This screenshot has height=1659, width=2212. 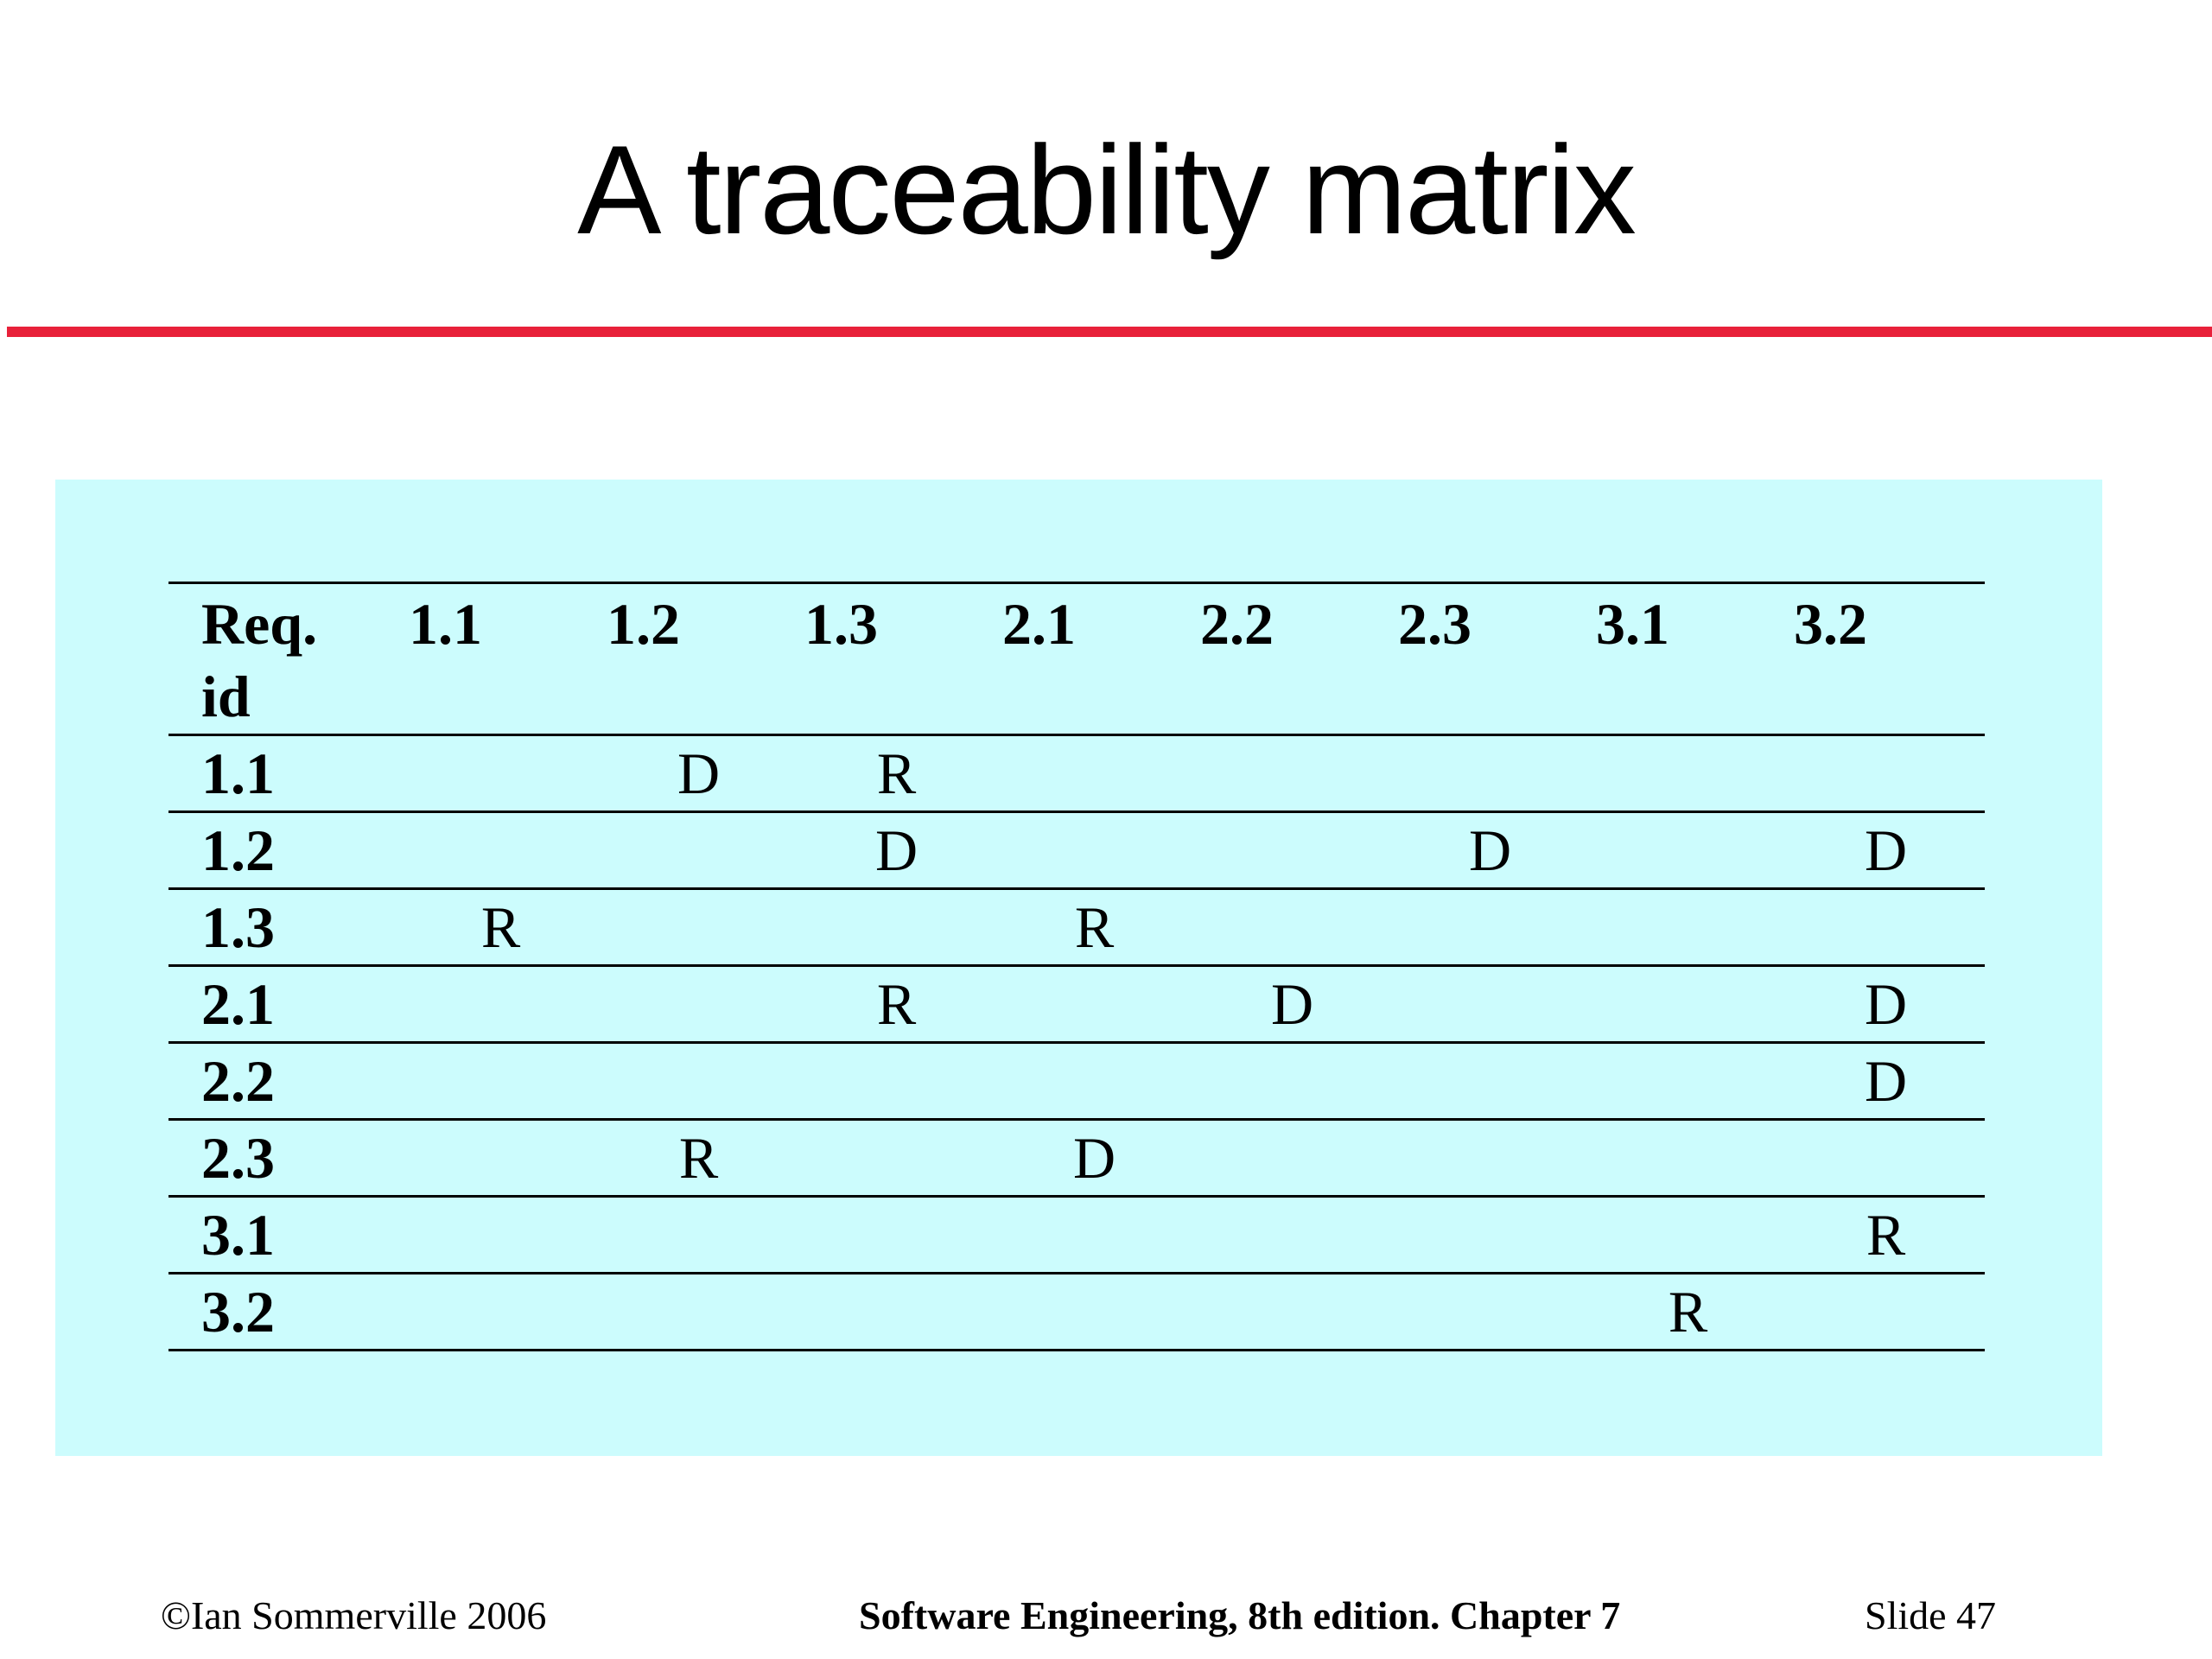 What do you see at coordinates (501, 659) in the screenshot?
I see `column-header: 1.1` at bounding box center [501, 659].